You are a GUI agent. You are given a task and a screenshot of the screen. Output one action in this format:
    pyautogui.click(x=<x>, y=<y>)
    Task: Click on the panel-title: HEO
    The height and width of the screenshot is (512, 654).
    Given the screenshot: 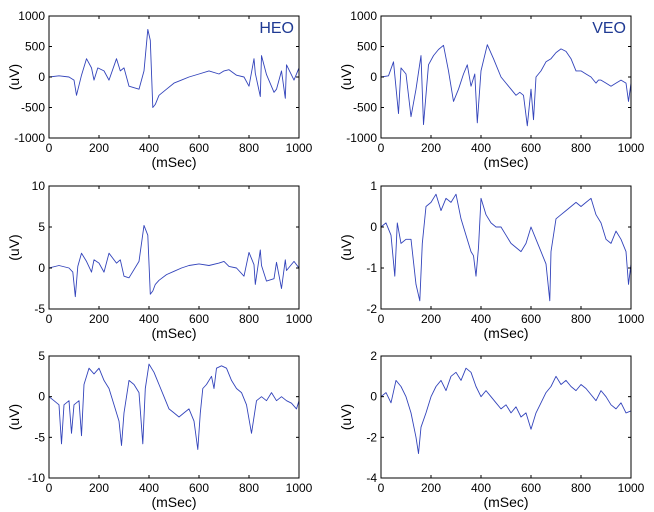 What is the action you would take?
    pyautogui.click(x=276, y=28)
    